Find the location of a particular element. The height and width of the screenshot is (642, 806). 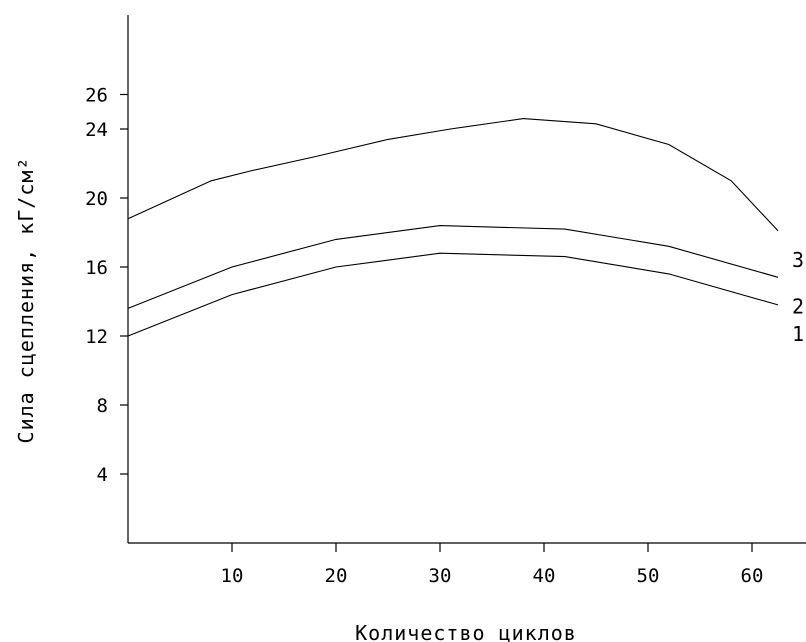

x-tick-label: 60 is located at coordinates (752, 576).